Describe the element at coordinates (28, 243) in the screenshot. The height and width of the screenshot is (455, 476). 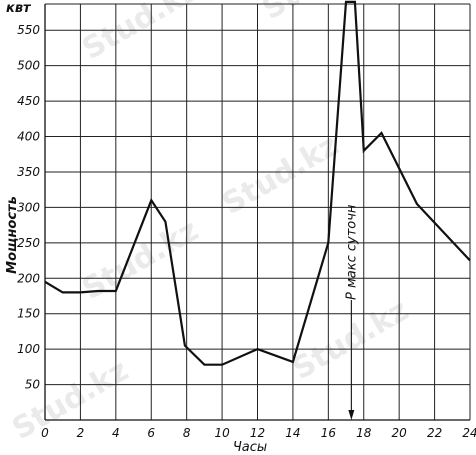
I see `y-tick-label: 250` at that location.